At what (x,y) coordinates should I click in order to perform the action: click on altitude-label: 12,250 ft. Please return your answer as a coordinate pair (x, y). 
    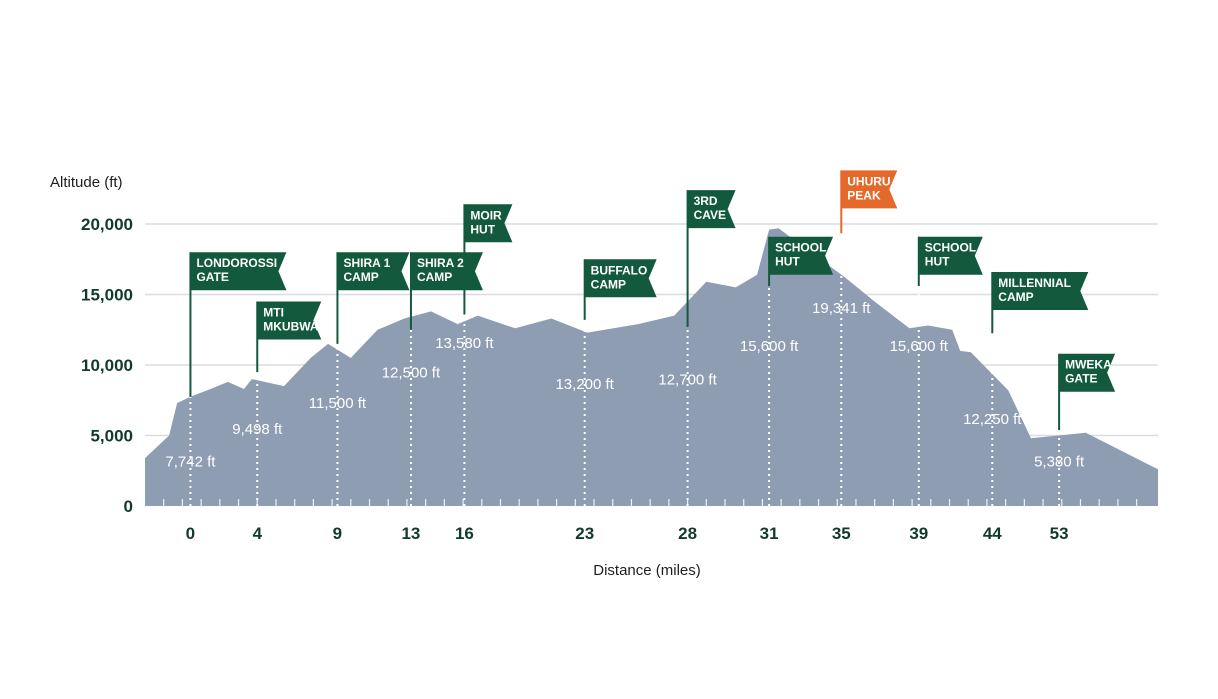
    Looking at the image, I should click on (992, 419).